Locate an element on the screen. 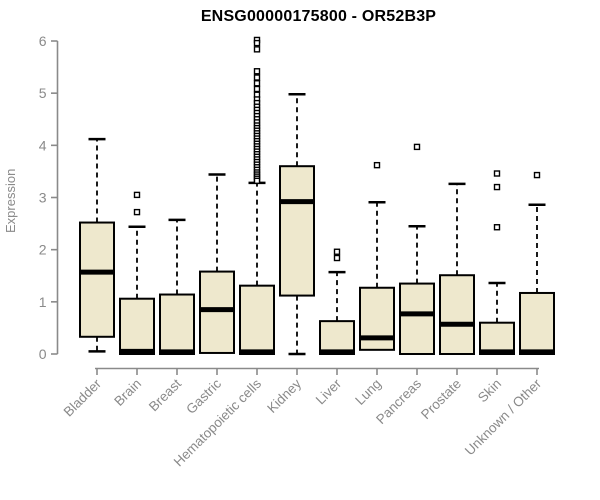 The image size is (600, 500). y-tick-label: 1 is located at coordinates (43, 302).